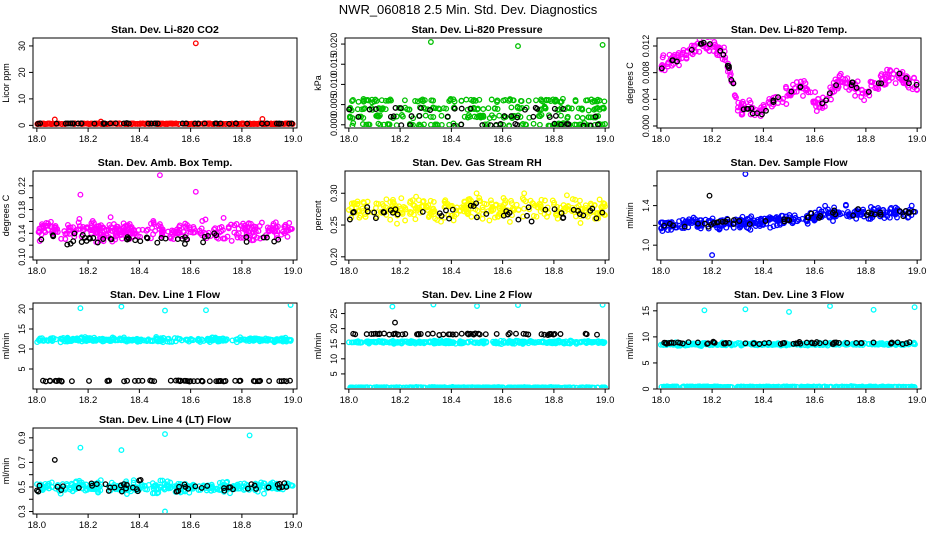  I want to click on x-tick-label: 18.6, so click(502, 400).